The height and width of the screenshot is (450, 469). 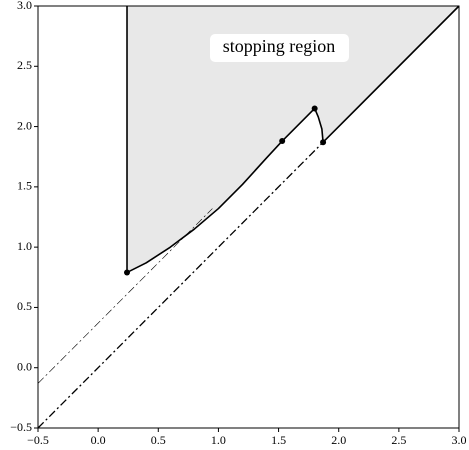 What do you see at coordinates (24, 306) in the screenshot?
I see `y-tick-label: 0.5` at bounding box center [24, 306].